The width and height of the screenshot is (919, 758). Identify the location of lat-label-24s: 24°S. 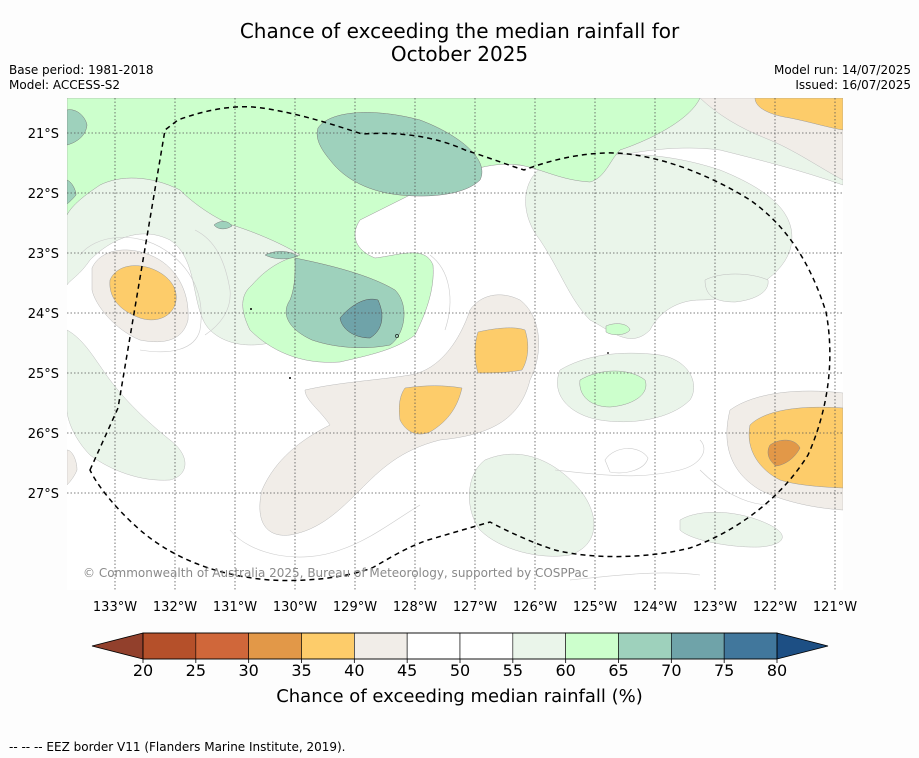
(43, 314).